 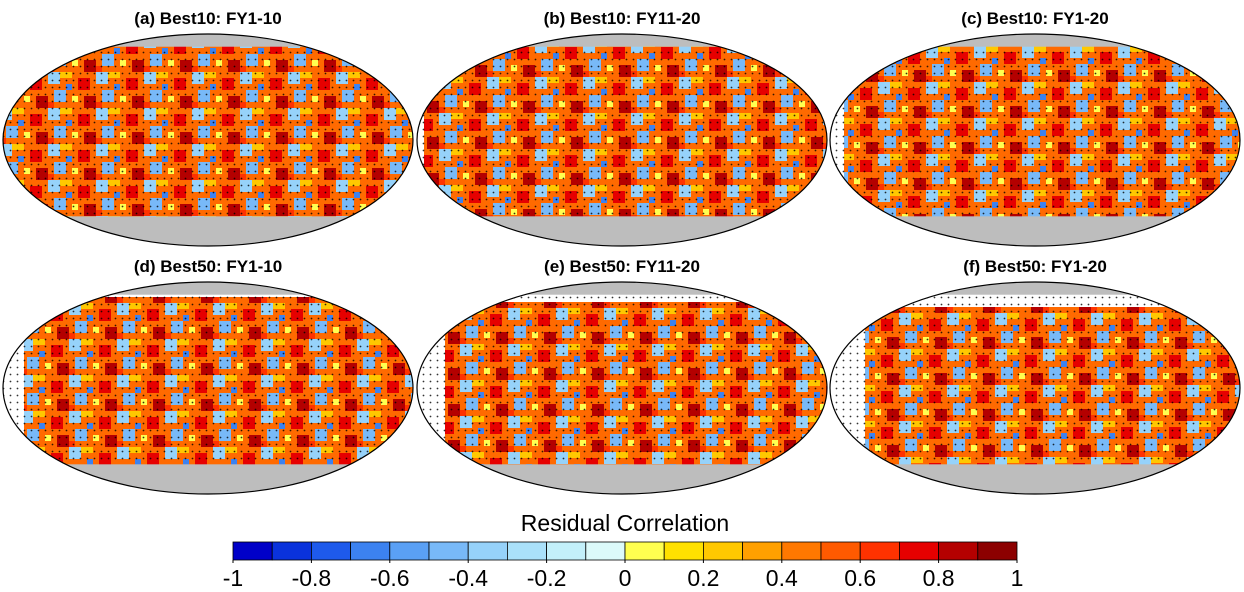 I want to click on colorbar-tick-label: 0.6, so click(x=860, y=578).